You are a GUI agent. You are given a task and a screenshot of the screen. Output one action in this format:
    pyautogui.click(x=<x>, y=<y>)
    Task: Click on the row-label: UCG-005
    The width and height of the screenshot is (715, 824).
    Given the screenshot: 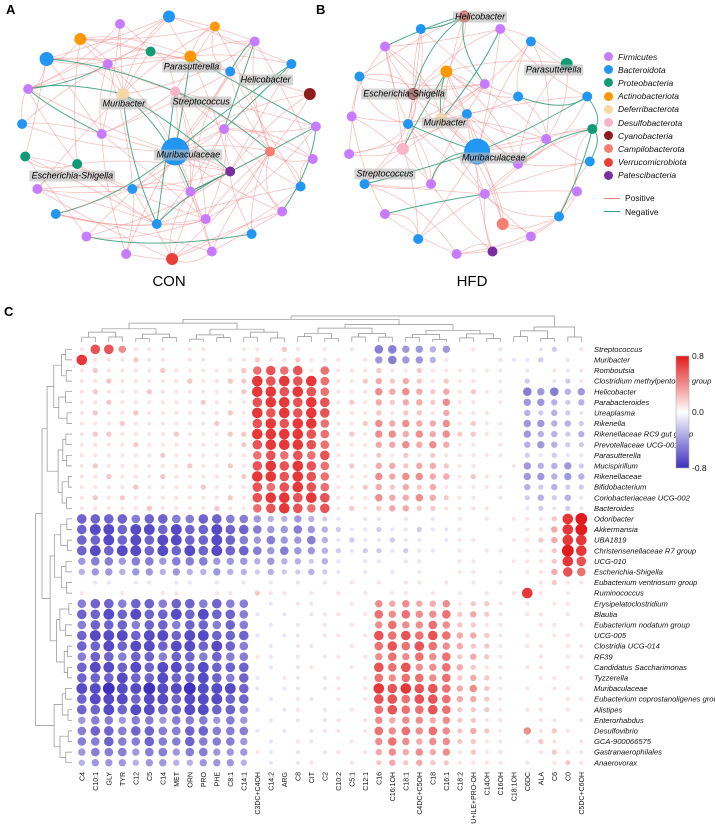 What is the action you would take?
    pyautogui.click(x=610, y=635)
    